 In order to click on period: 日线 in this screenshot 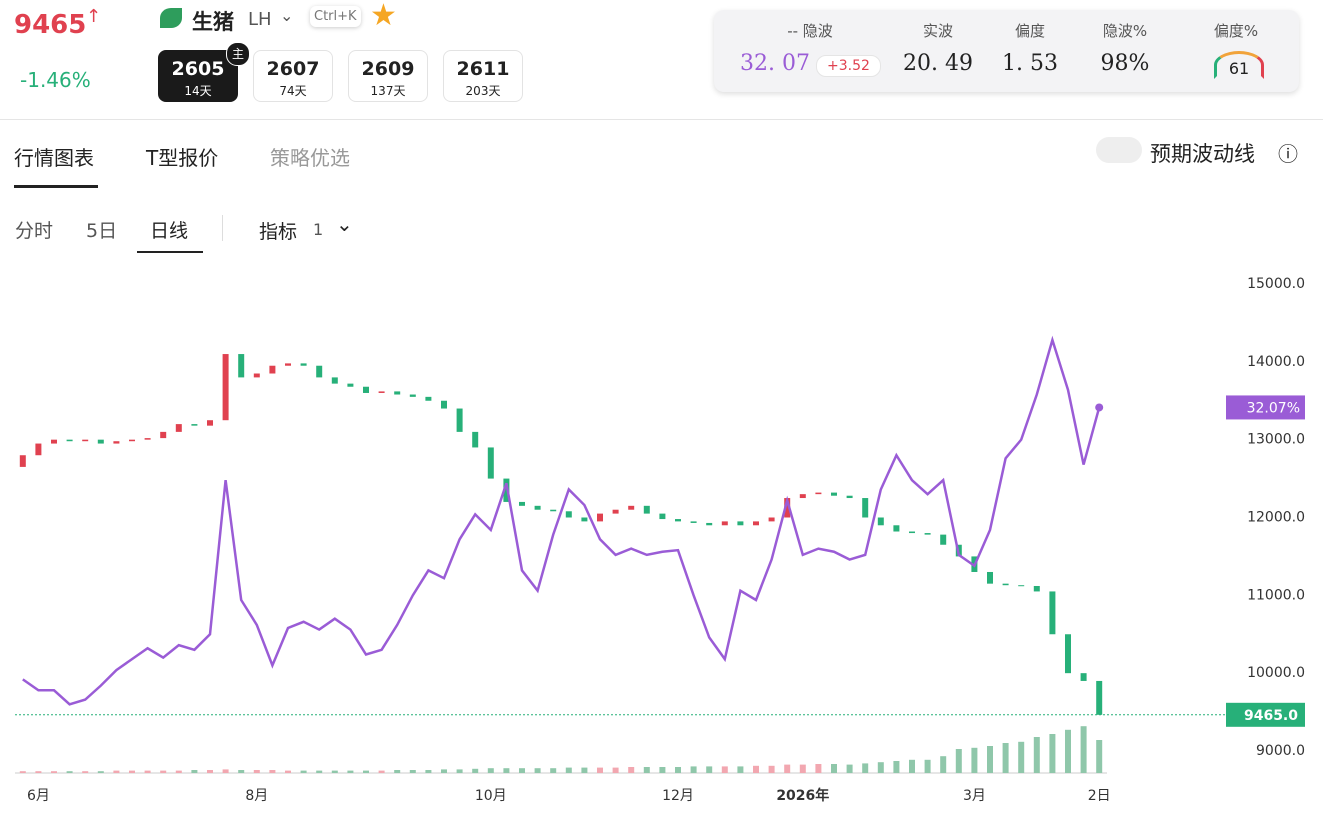, I will do `click(169, 231)`.